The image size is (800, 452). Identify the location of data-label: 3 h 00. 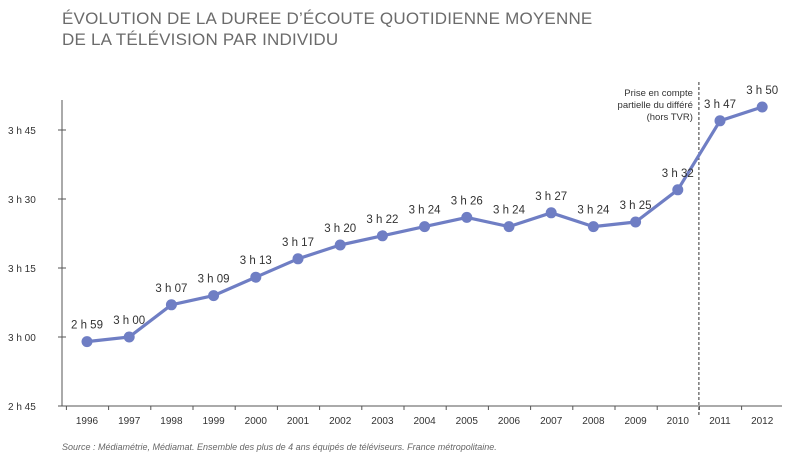
(129, 321).